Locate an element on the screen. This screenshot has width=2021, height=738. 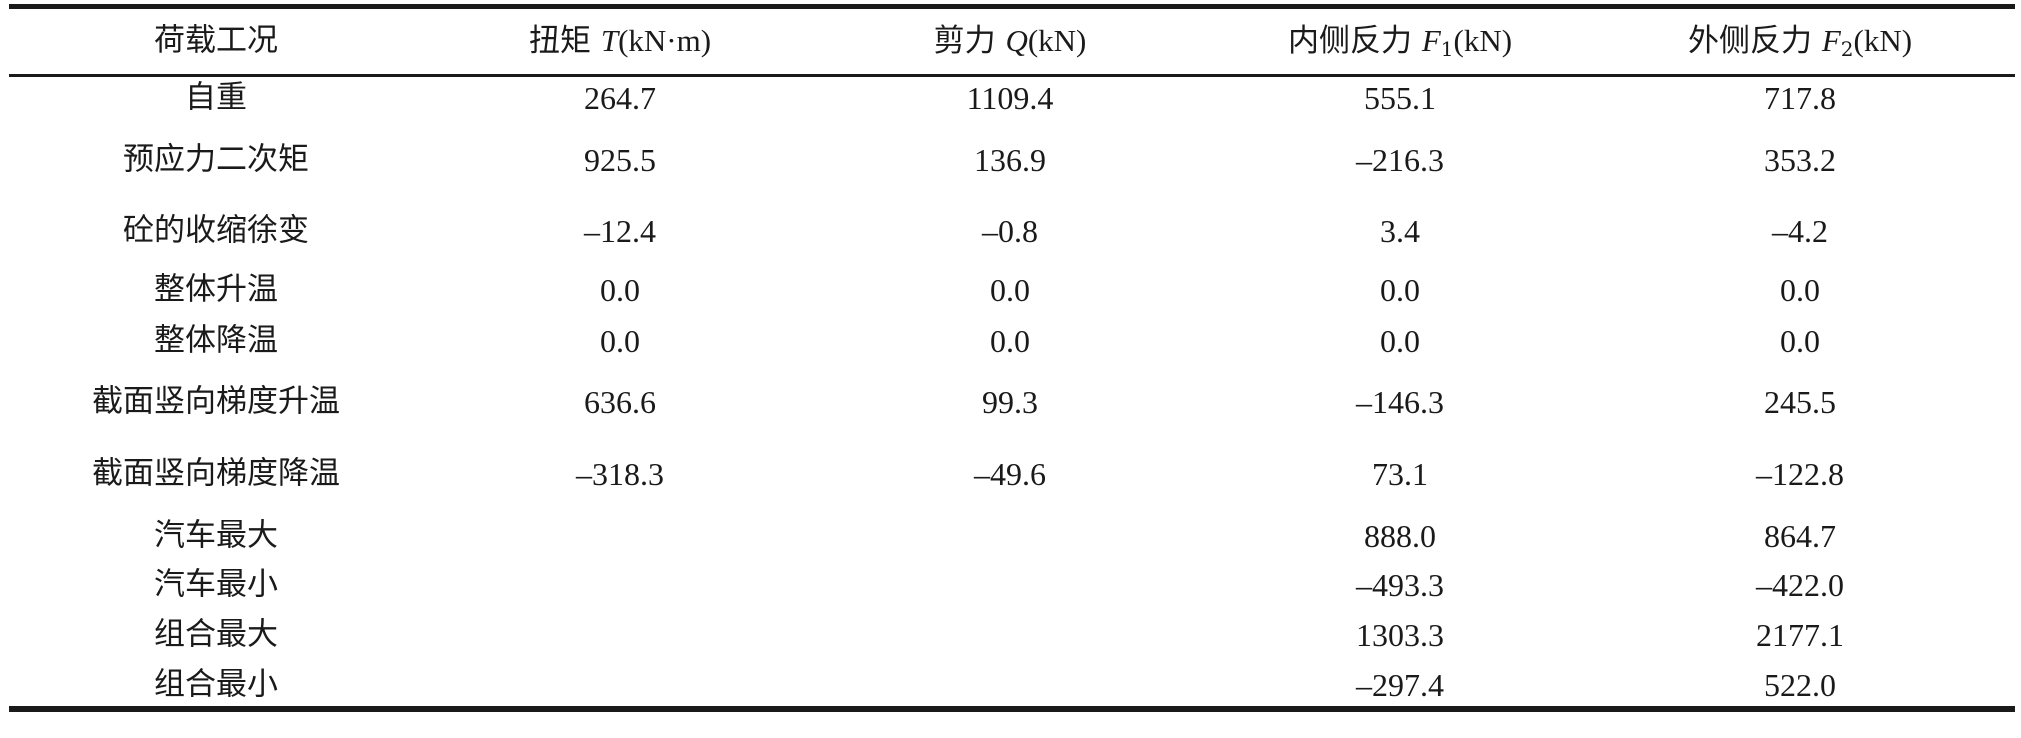
cell-shear: 99.3 is located at coordinates (1010, 402).